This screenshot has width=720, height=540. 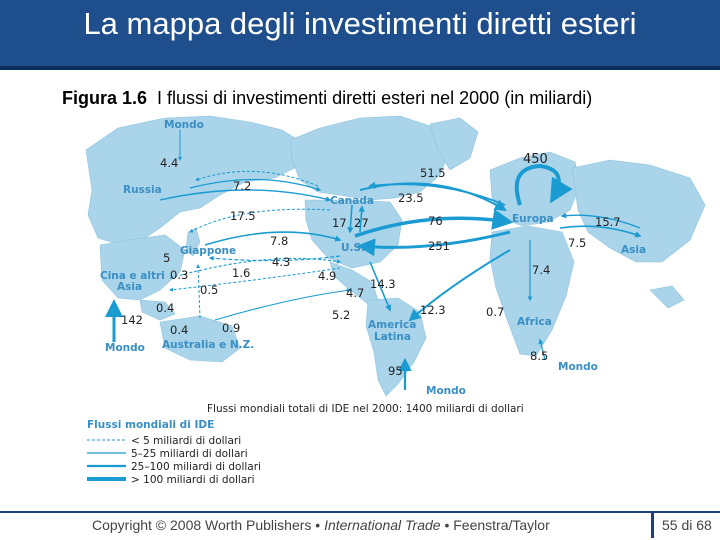 I want to click on footer-sep-1: •, so click(x=318, y=525).